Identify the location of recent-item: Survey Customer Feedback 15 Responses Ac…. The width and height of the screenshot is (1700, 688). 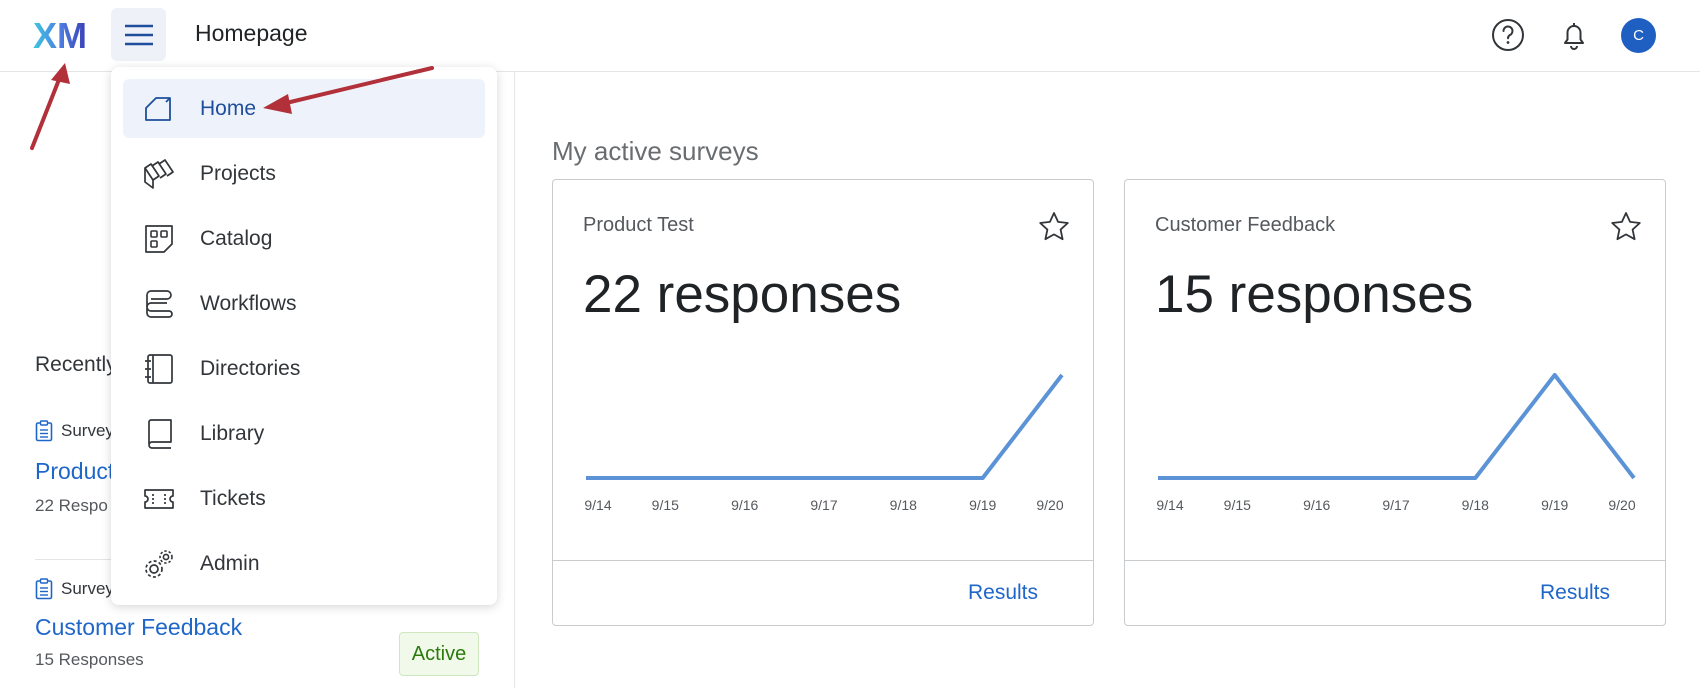
(257, 633).